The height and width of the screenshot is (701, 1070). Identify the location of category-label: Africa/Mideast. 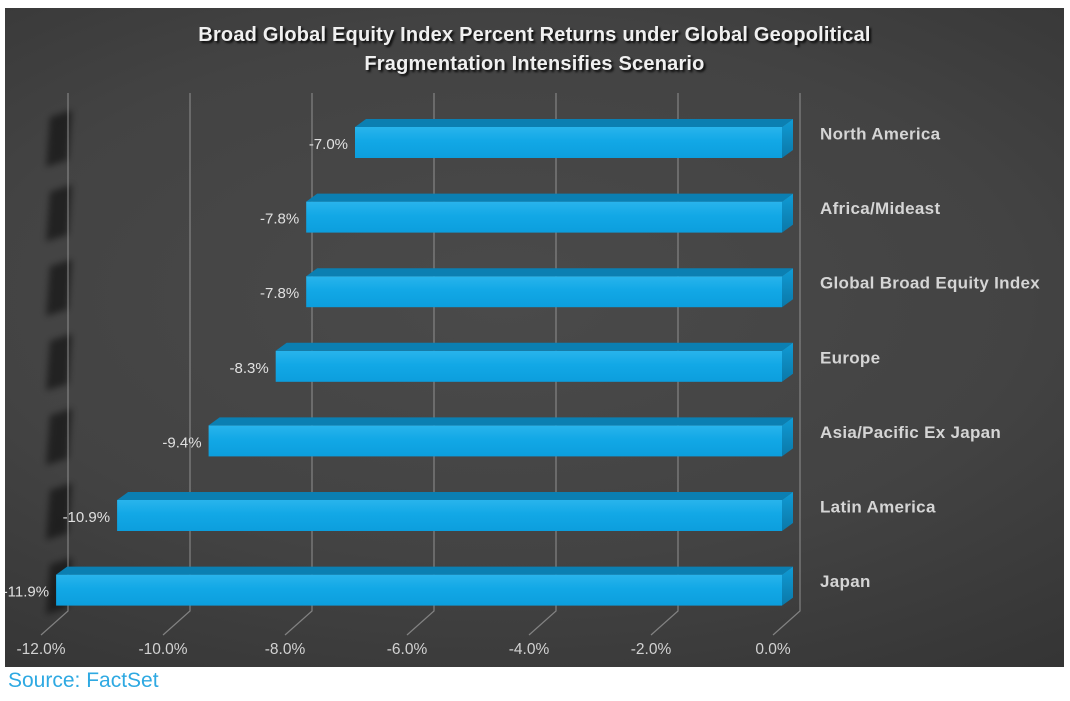
(880, 208).